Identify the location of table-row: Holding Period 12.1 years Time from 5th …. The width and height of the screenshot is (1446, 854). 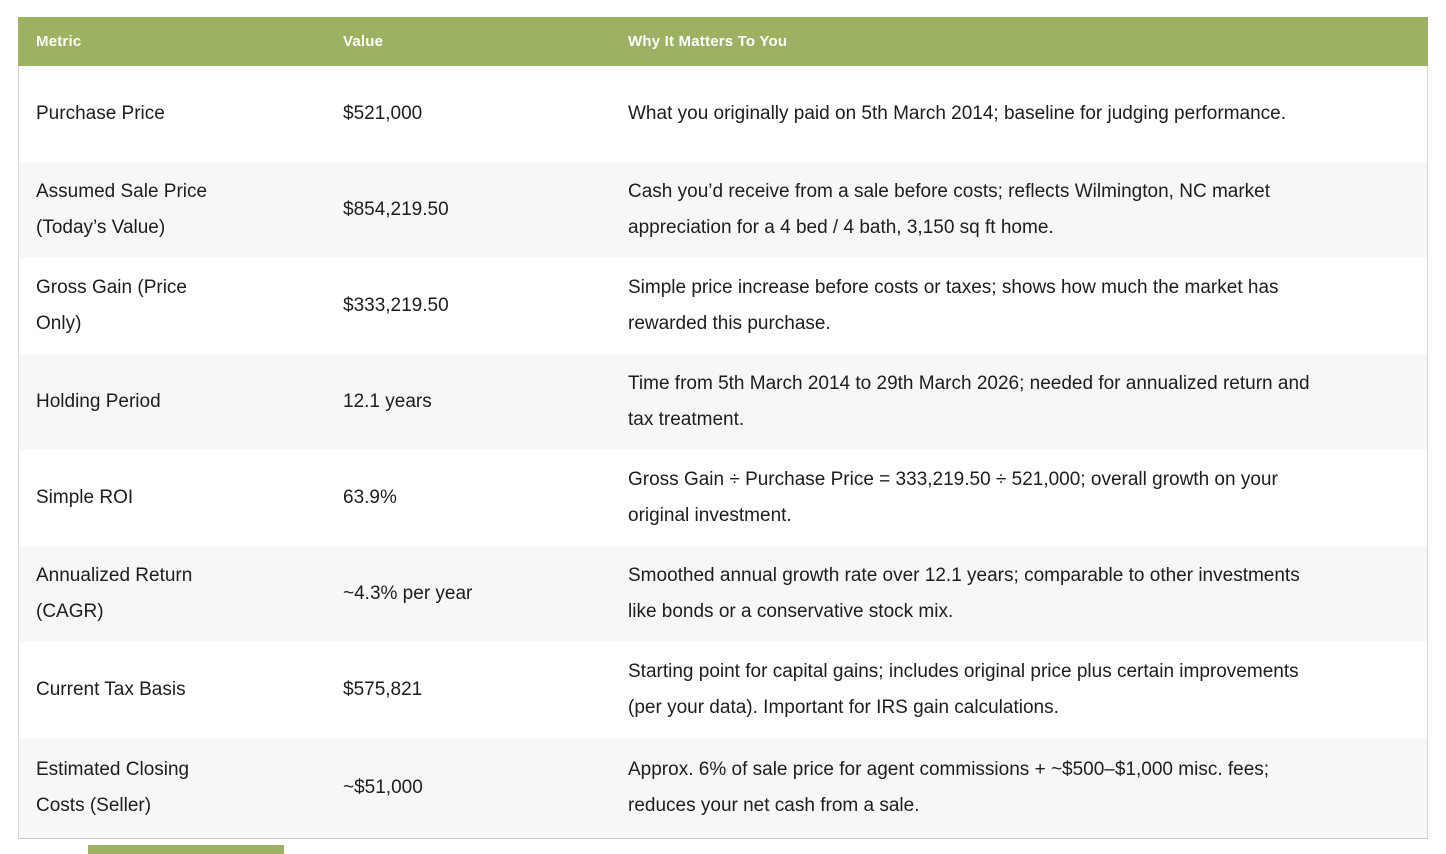
(723, 402).